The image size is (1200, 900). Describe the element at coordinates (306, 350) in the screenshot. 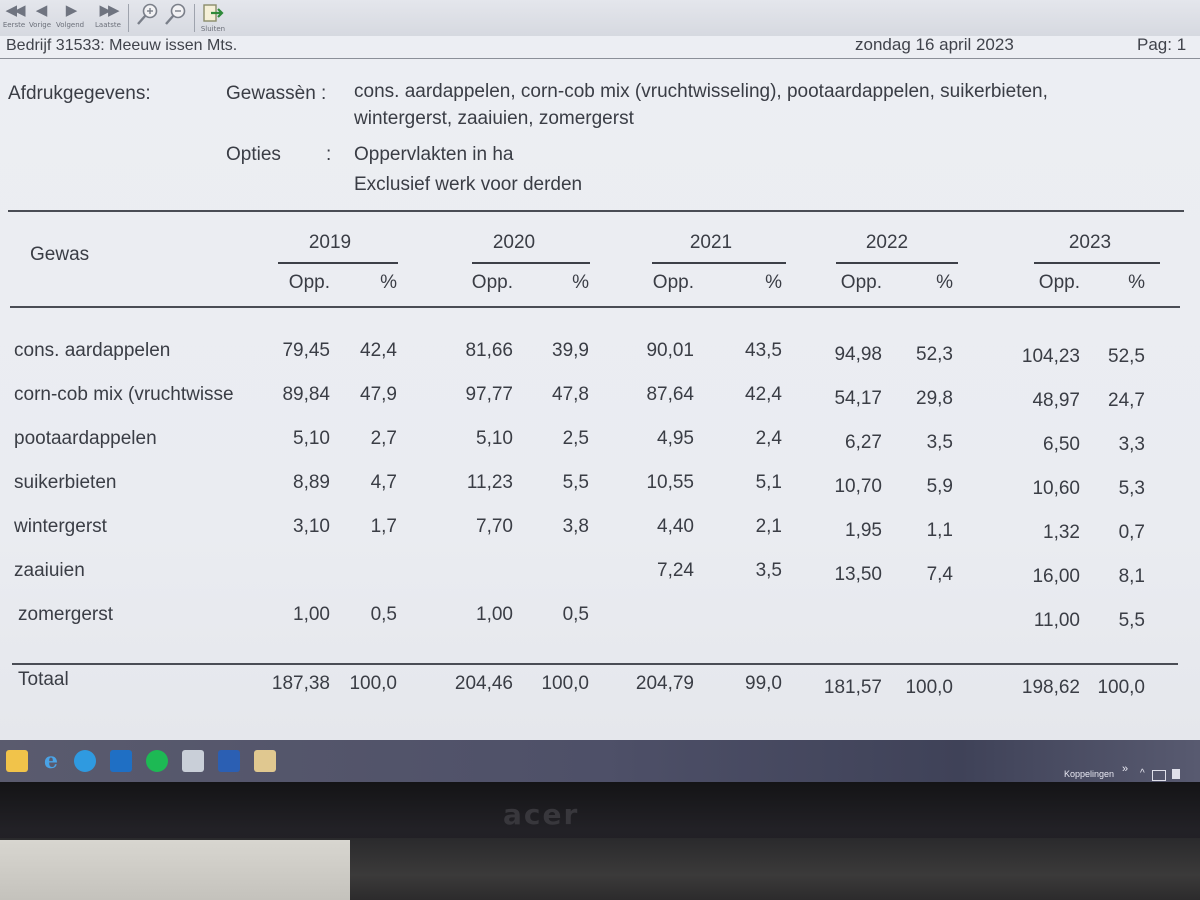

I see `area-cell: 79,45` at that location.